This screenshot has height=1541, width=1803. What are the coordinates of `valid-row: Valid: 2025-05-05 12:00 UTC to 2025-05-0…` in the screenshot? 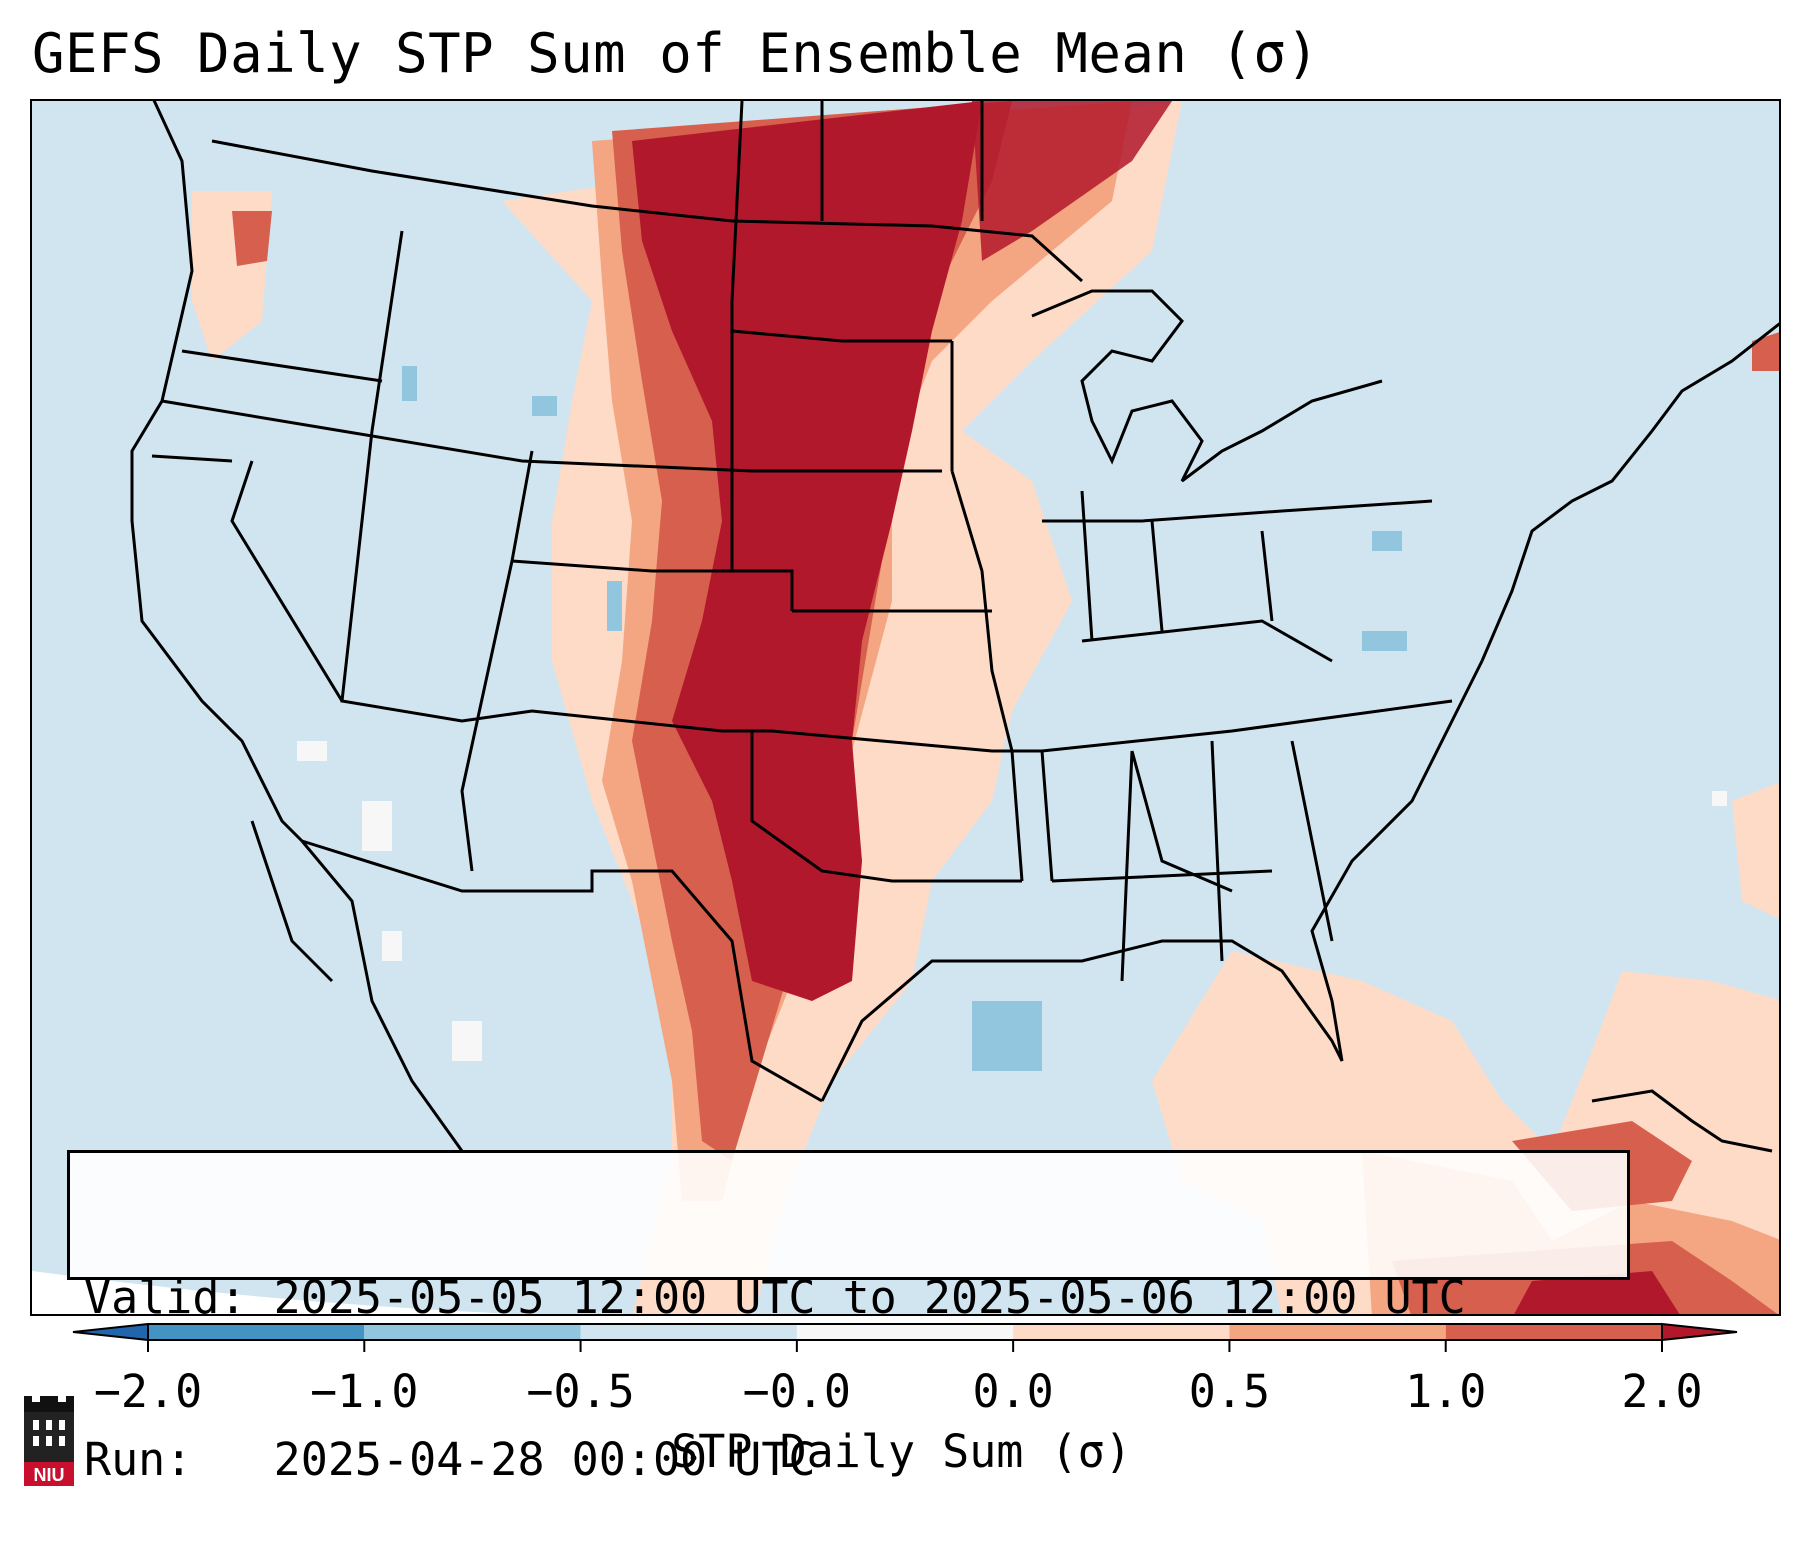 It's located at (848, 1298).